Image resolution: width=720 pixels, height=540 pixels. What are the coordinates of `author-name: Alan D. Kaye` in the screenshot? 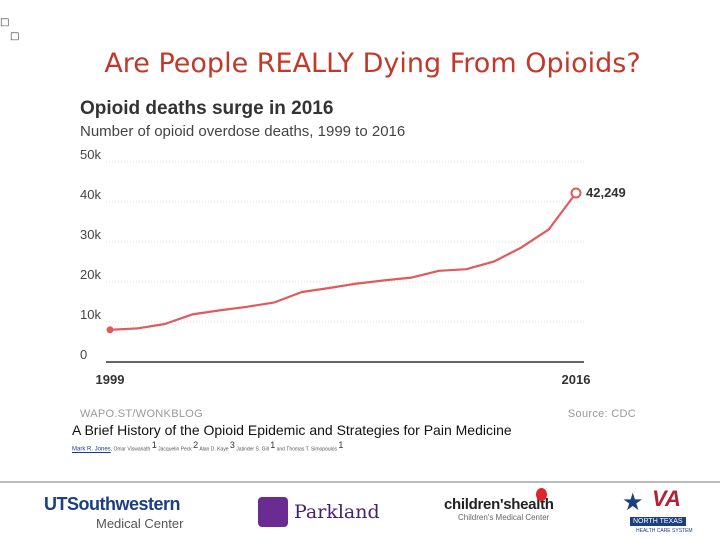 It's located at (214, 449).